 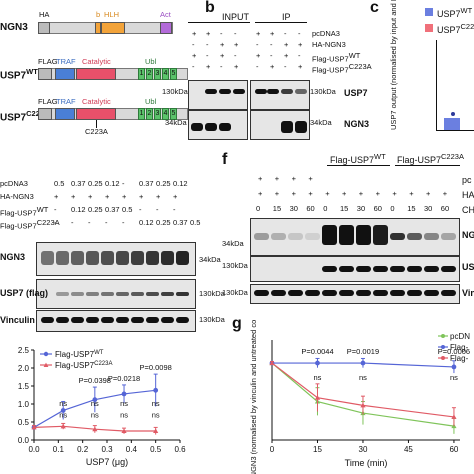 I want to click on panel-f-letter: f, so click(x=225, y=159).